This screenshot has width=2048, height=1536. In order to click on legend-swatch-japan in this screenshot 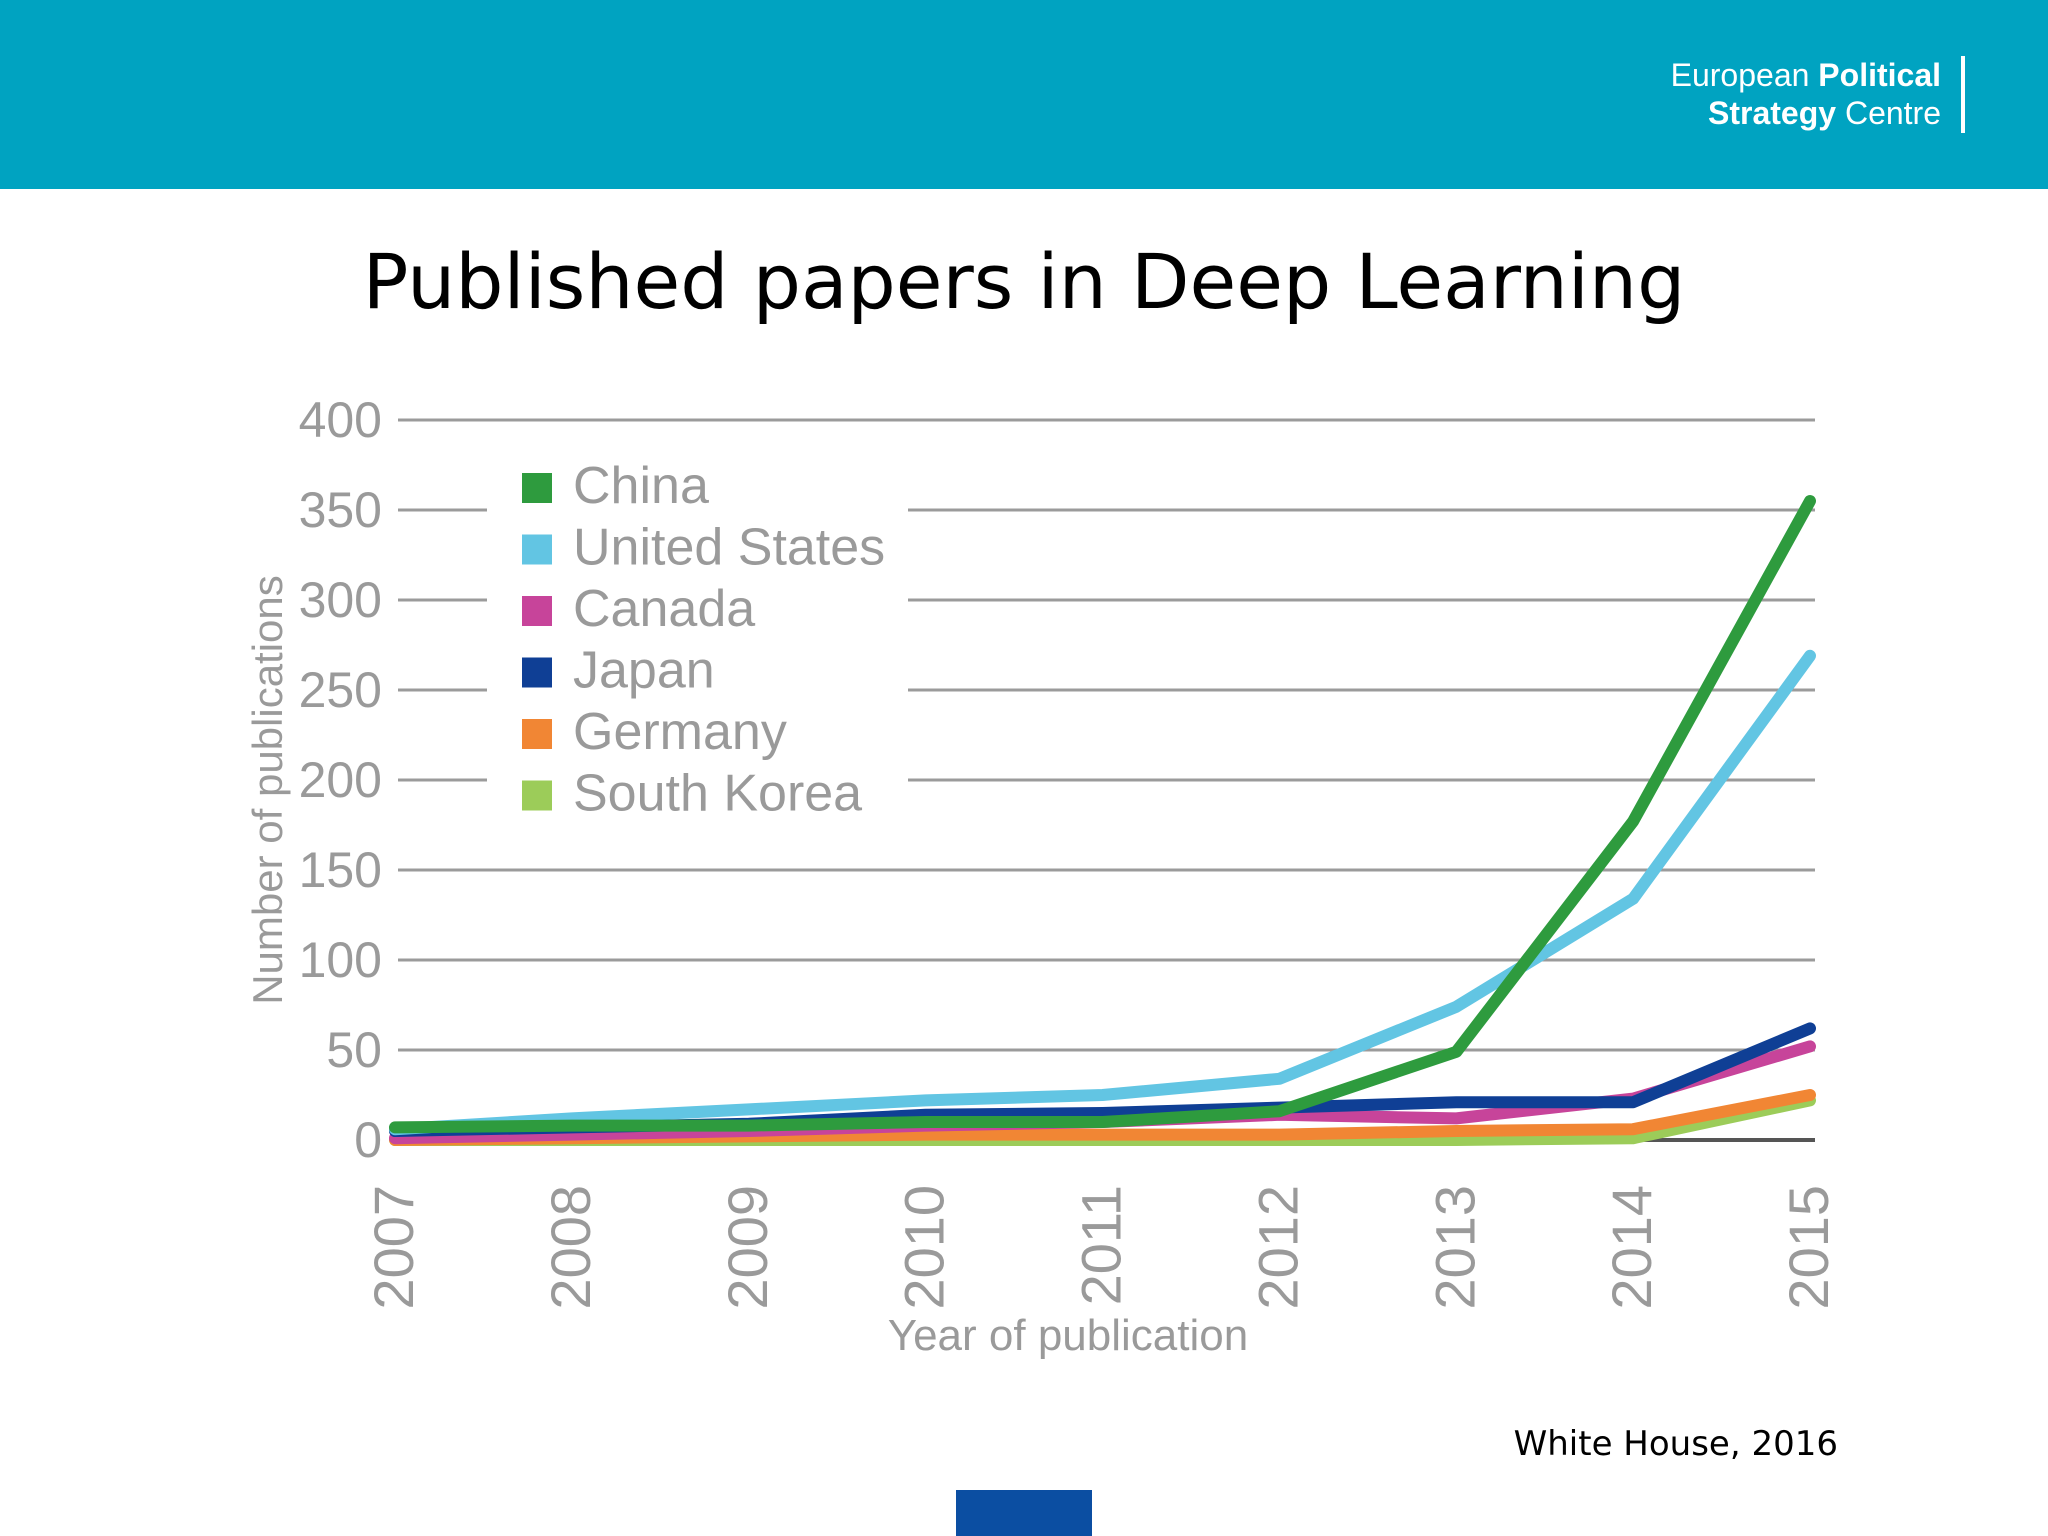, I will do `click(537, 672)`.